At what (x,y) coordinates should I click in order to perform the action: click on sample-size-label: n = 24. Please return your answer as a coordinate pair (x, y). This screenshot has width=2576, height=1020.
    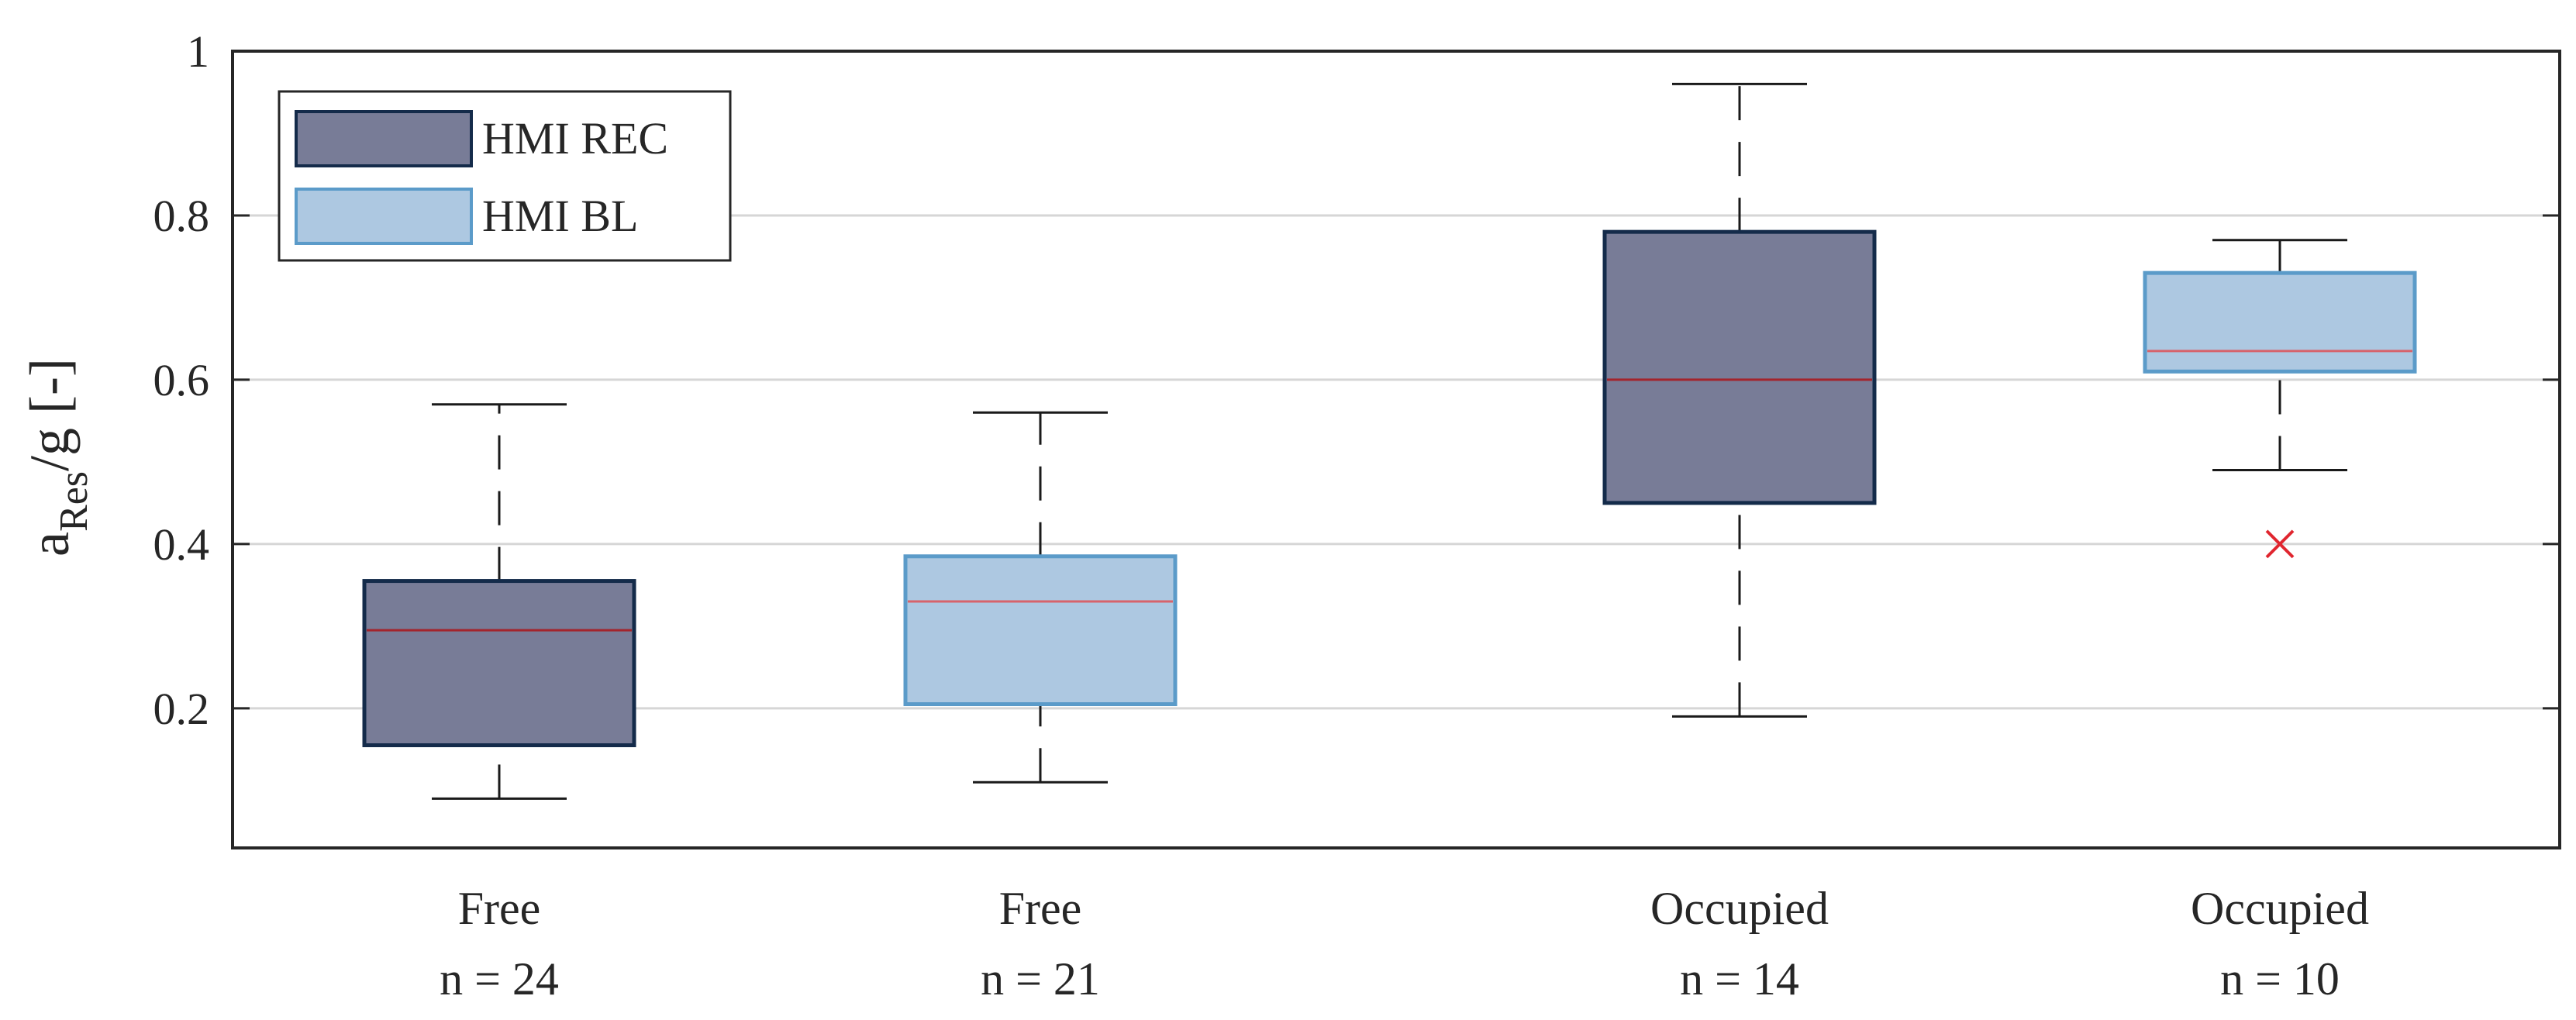
    Looking at the image, I should click on (499, 979).